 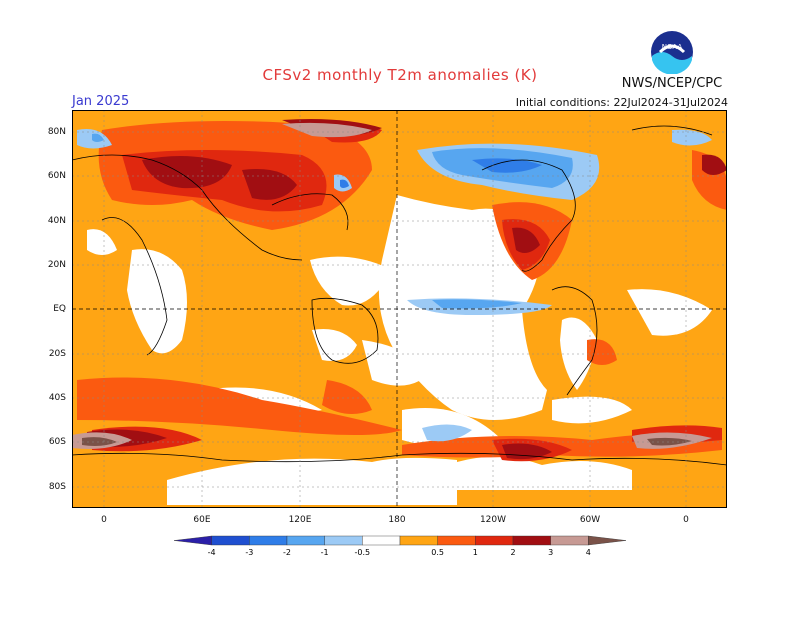 What do you see at coordinates (672, 52) in the screenshot?
I see `noaa-logo: NOAA` at bounding box center [672, 52].